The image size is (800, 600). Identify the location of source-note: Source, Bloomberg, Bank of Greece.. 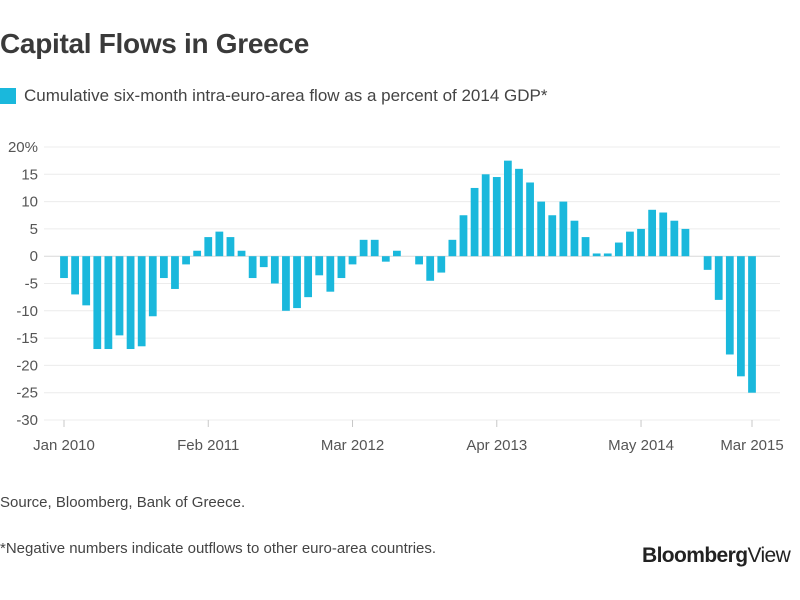
(123, 502).